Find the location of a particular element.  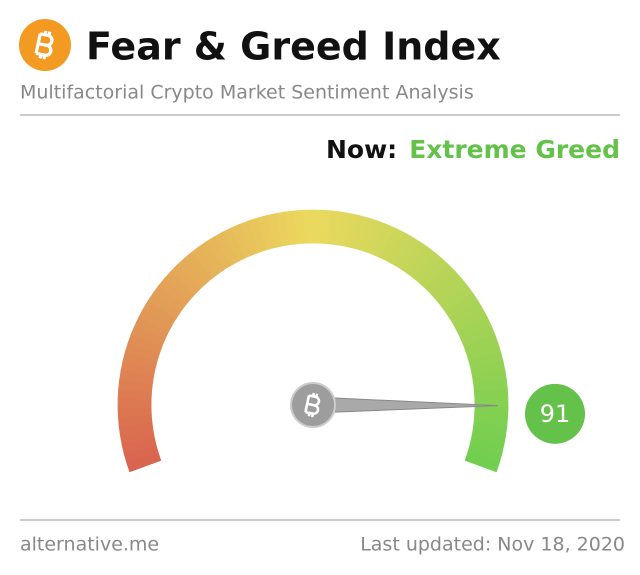

classification: Extreme Greed is located at coordinates (514, 149).